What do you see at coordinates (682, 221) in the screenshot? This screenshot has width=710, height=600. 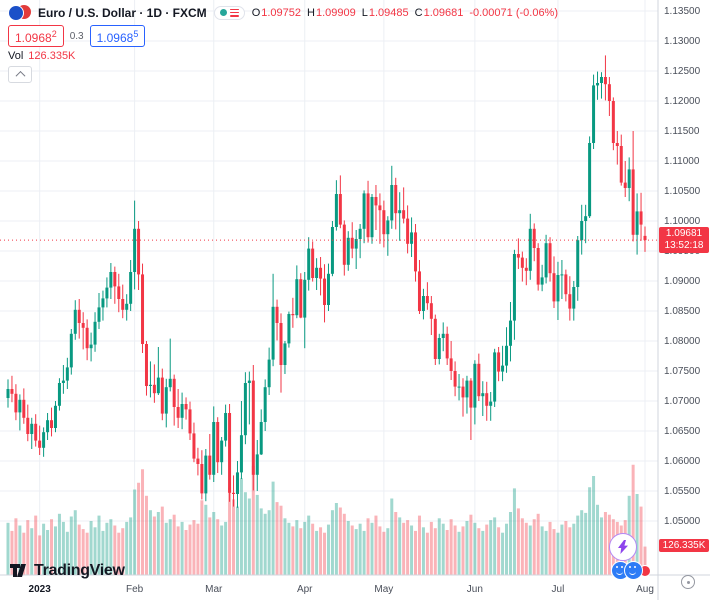 I see `price-tick-label: 1.10000` at bounding box center [682, 221].